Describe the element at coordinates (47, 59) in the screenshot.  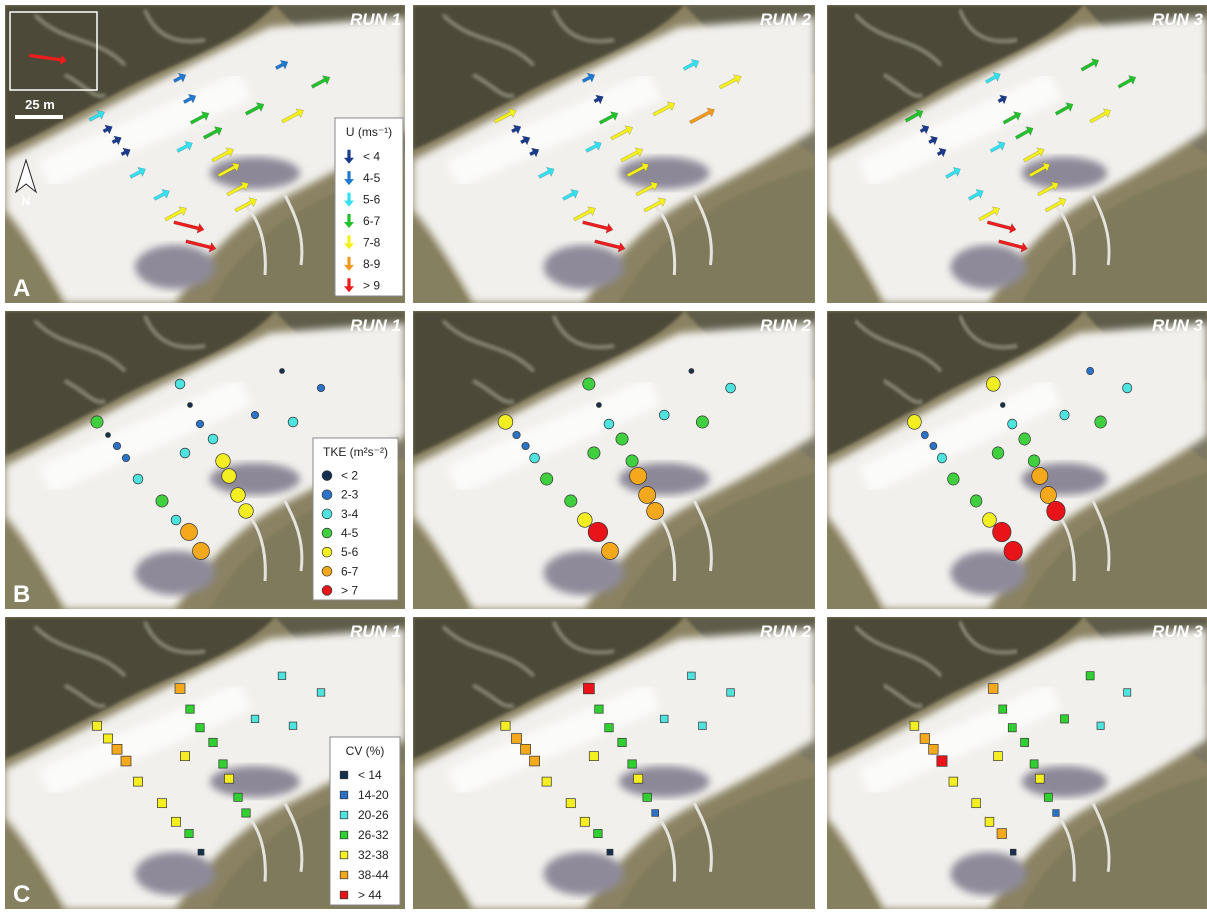
I see `inset-arrow` at that location.